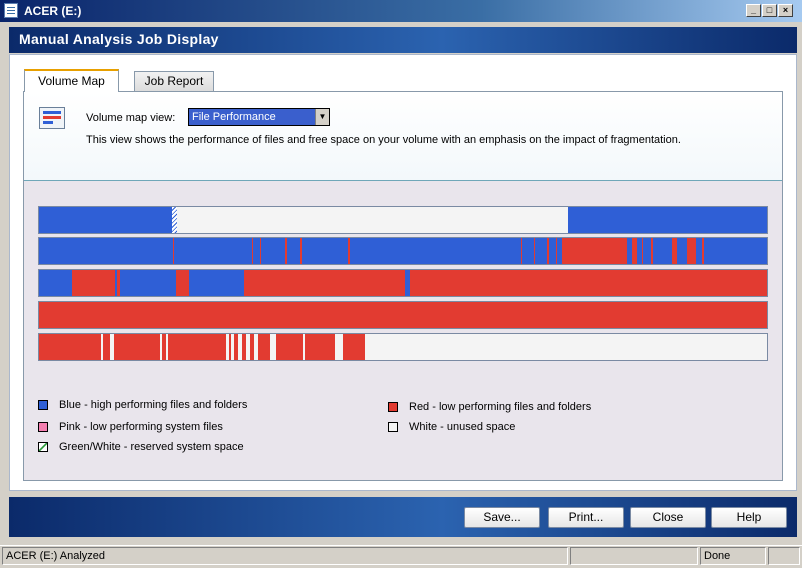  What do you see at coordinates (784, 556) in the screenshot?
I see `resize-grip` at bounding box center [784, 556].